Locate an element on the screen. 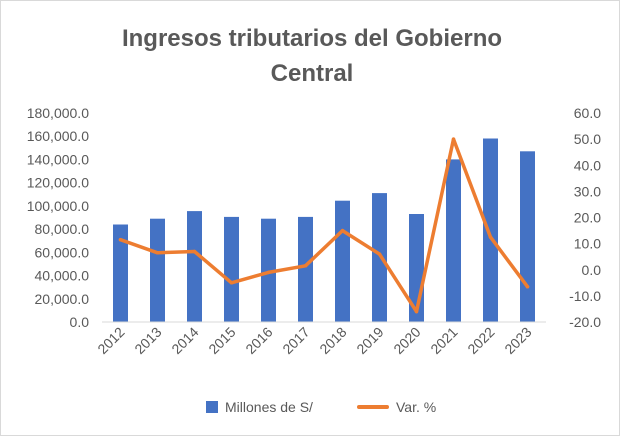  bar-2013 is located at coordinates (157, 270).